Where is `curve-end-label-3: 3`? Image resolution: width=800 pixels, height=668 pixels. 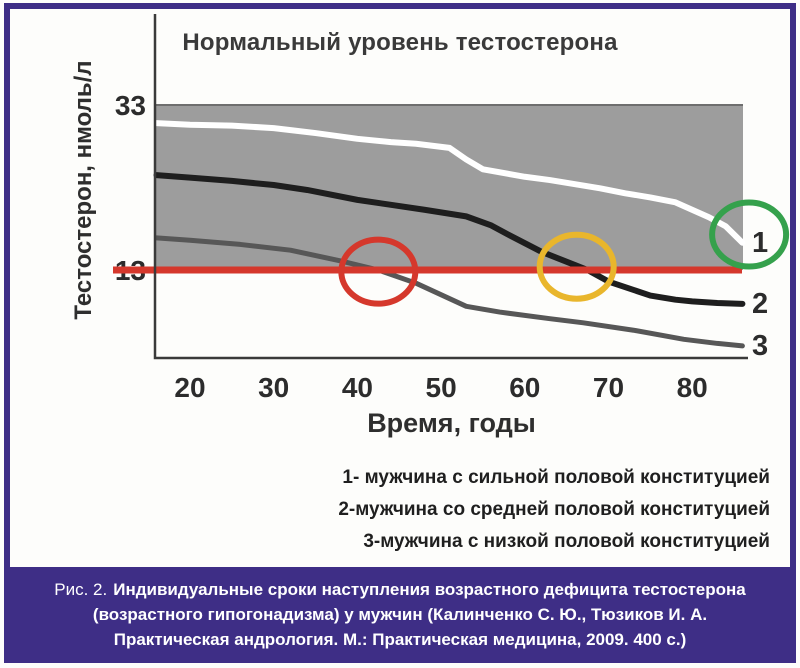 curve-end-label-3: 3 is located at coordinates (760, 346).